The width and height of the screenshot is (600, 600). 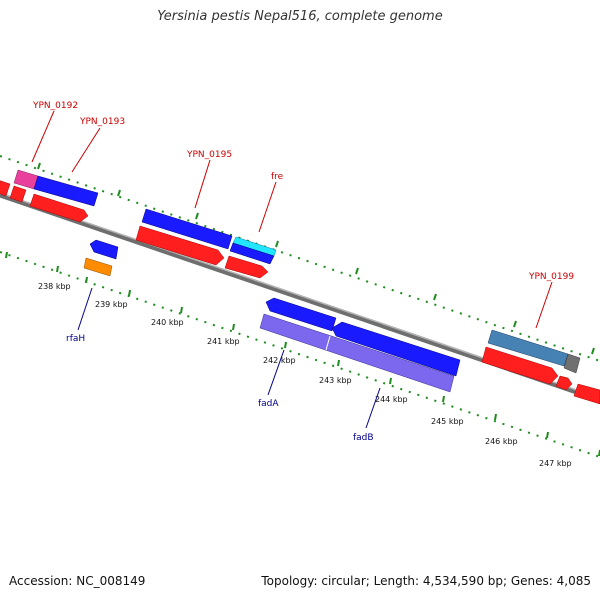 I want to click on tick-label: 244 kbp, so click(x=391, y=399).